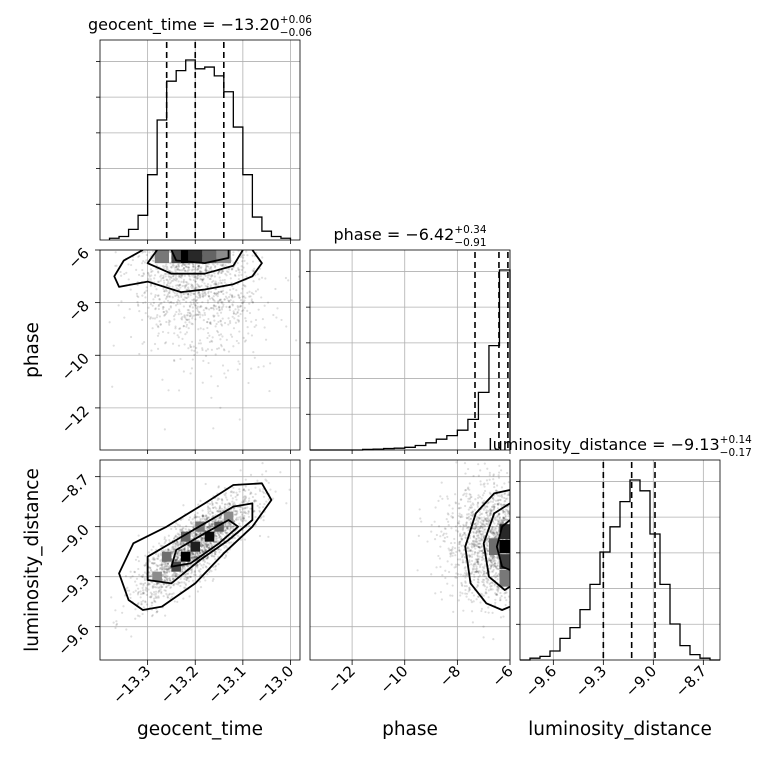 The height and width of the screenshot is (760, 760). What do you see at coordinates (61, 340) in the screenshot?
I see `y-axis-phase: −12 −10 −8 −6 phase` at bounding box center [61, 340].